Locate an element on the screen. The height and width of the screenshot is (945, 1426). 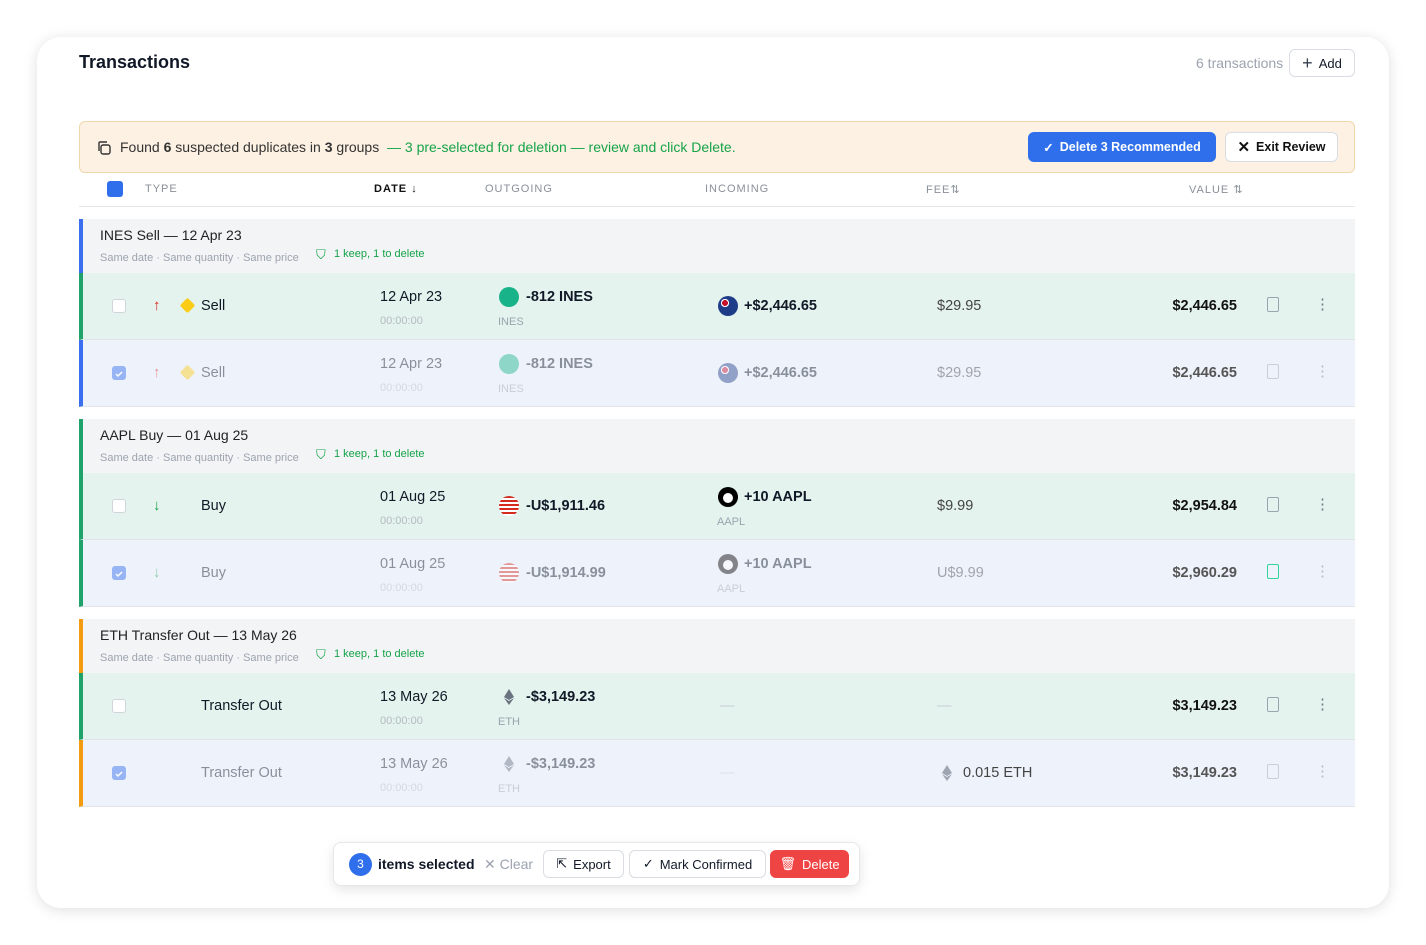
aapl-icon is located at coordinates (728, 564).